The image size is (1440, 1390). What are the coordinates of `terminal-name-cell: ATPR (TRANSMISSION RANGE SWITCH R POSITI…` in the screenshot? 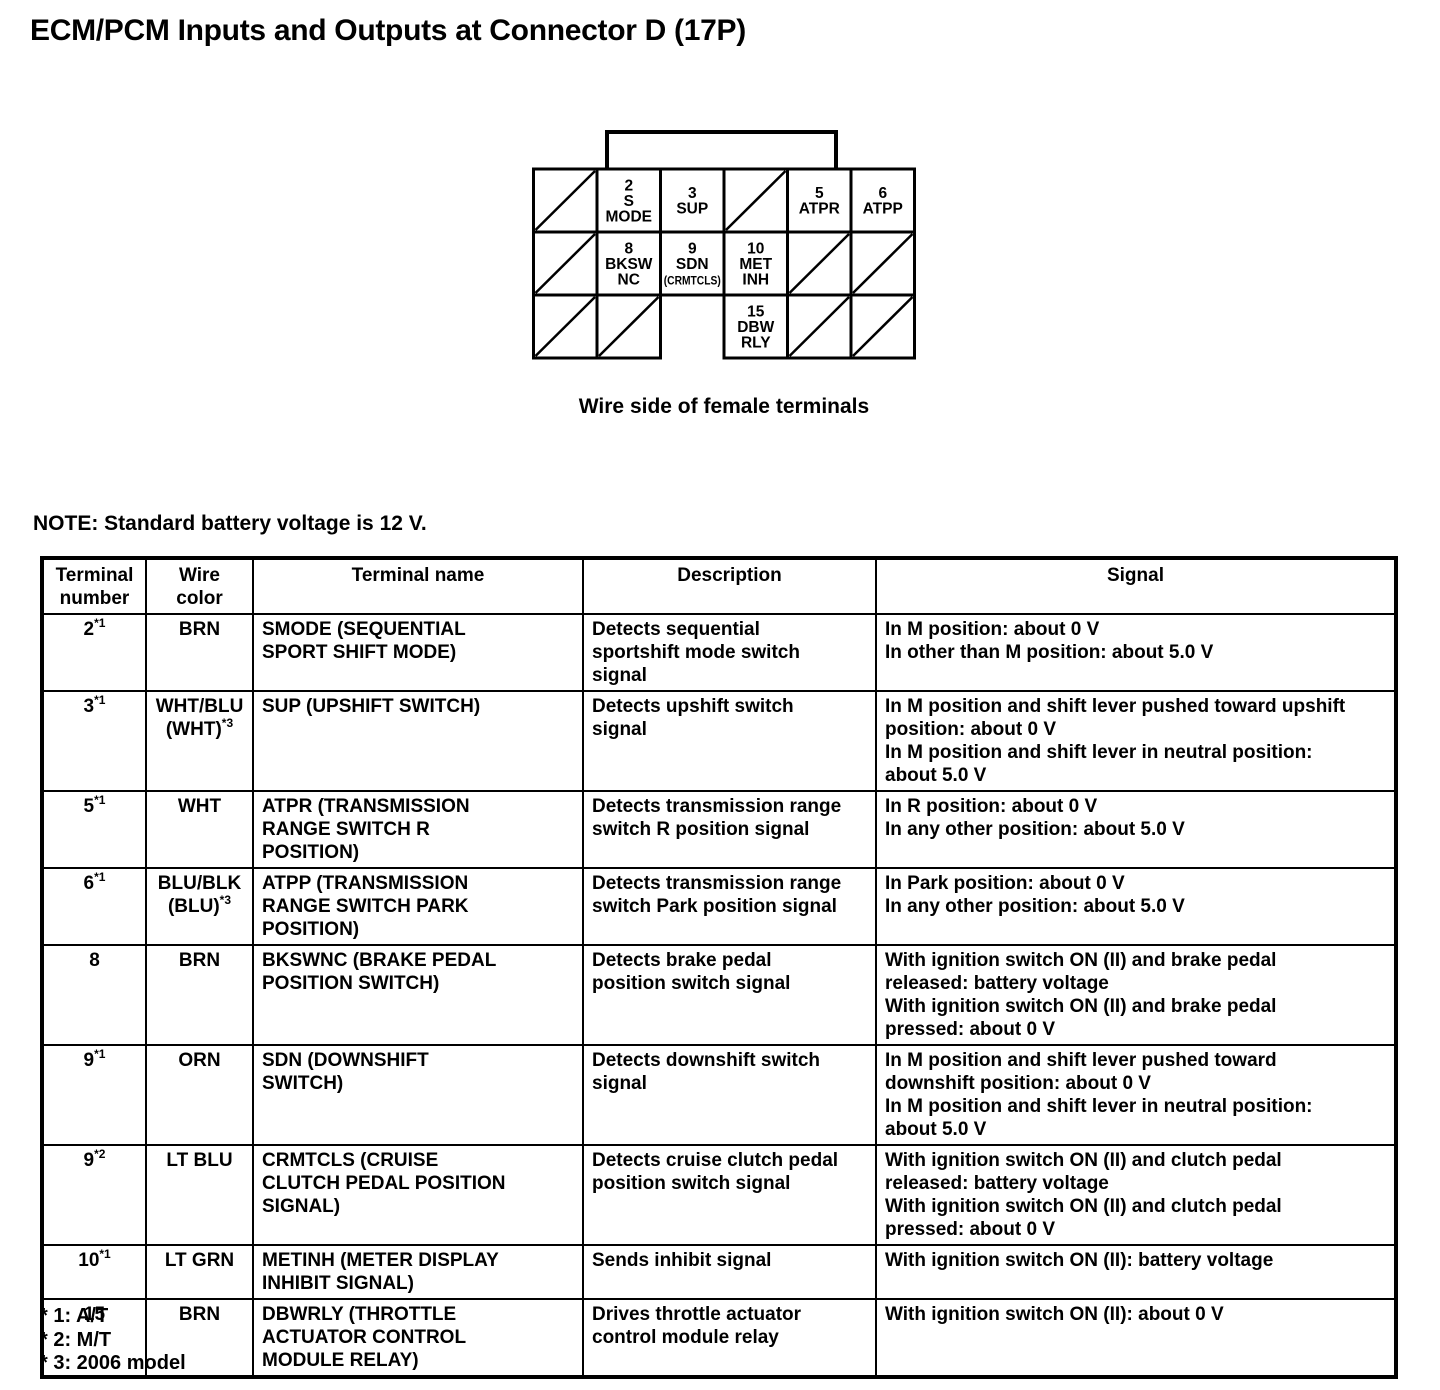 It's located at (418, 829).